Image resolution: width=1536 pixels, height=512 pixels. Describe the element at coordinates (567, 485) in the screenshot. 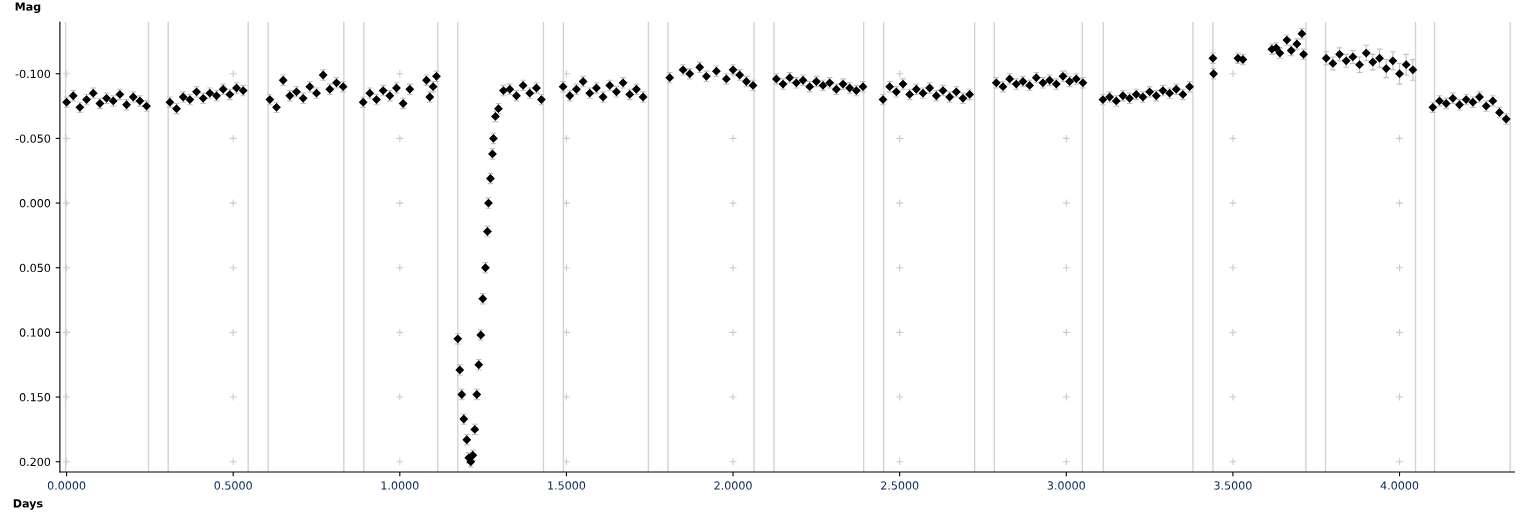

I see `x-tick-label: 1.5000` at that location.